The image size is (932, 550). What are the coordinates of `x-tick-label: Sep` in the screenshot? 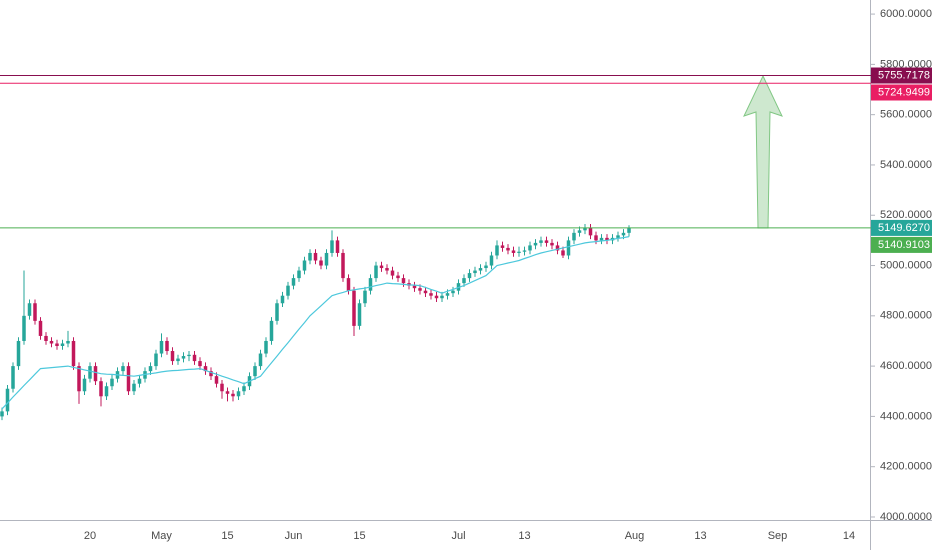 It's located at (778, 536).